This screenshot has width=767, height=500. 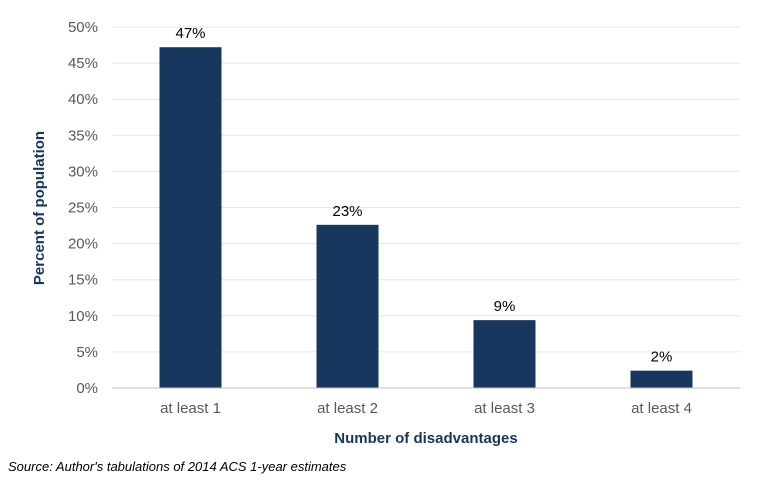 I want to click on y-tick-label: 0%, so click(x=87, y=388).